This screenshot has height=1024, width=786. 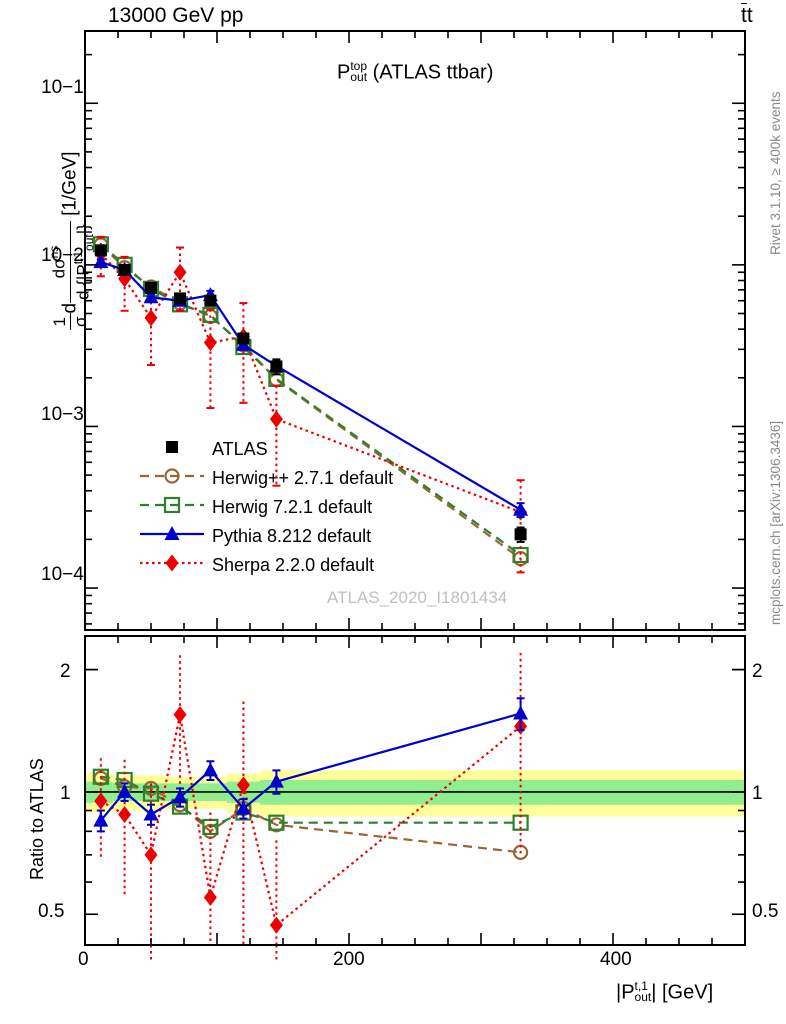 I want to click on legend-label-0: ATLAS, so click(x=240, y=449).